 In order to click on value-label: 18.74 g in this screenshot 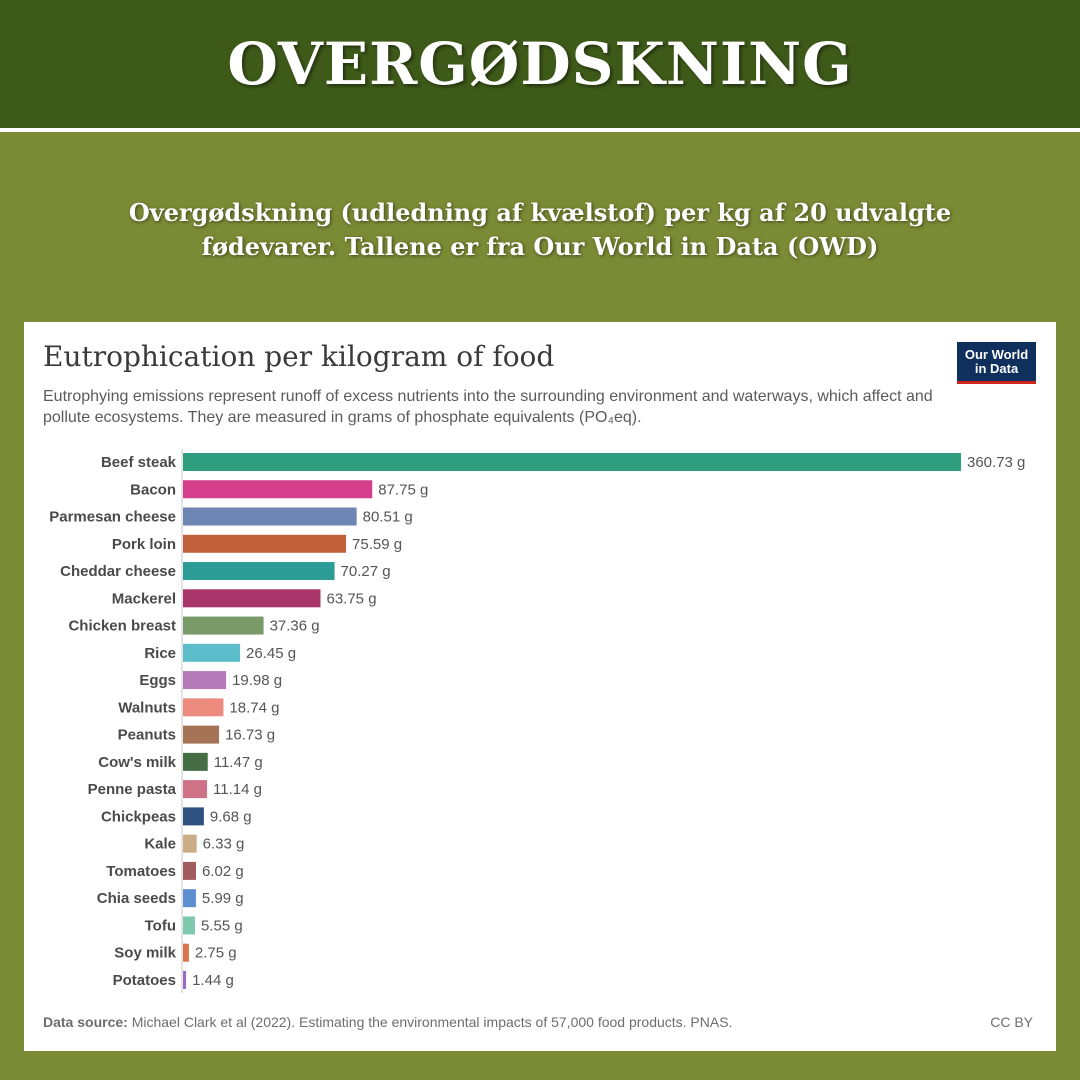, I will do `click(254, 707)`.